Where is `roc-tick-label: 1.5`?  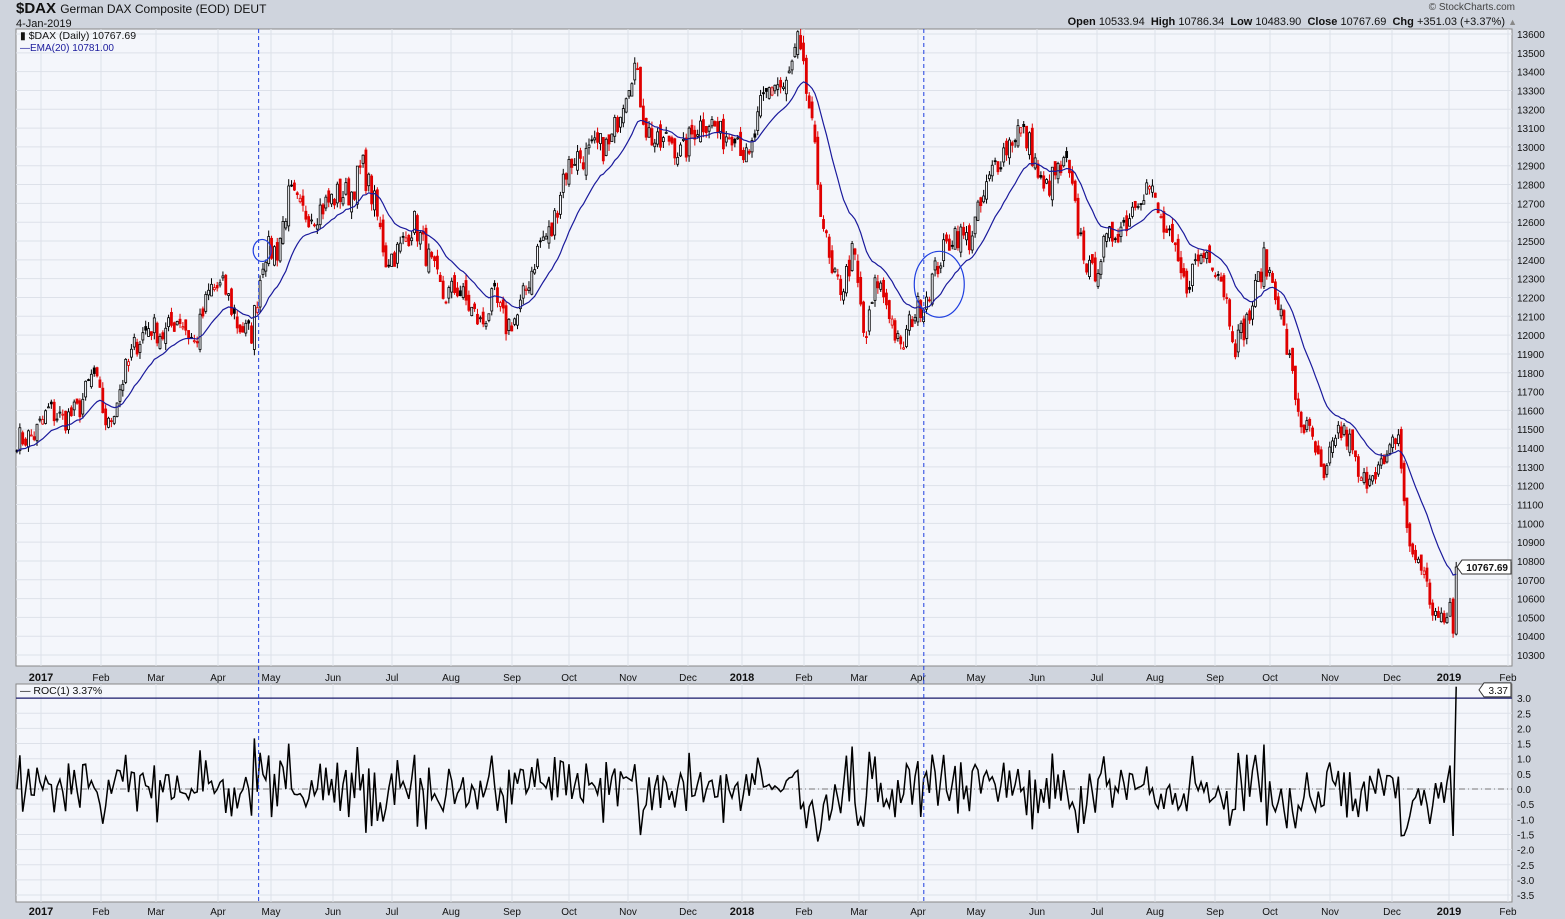
roc-tick-label: 1.5 is located at coordinates (1524, 745).